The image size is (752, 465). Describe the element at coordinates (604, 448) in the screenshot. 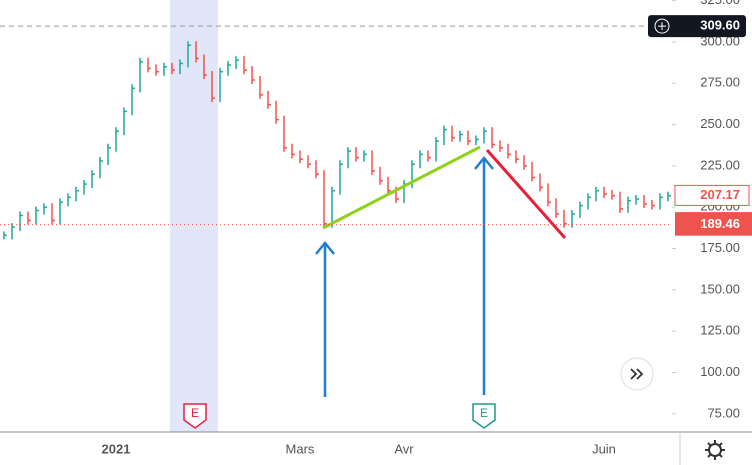

I see `x-tick-label: Juin` at that location.